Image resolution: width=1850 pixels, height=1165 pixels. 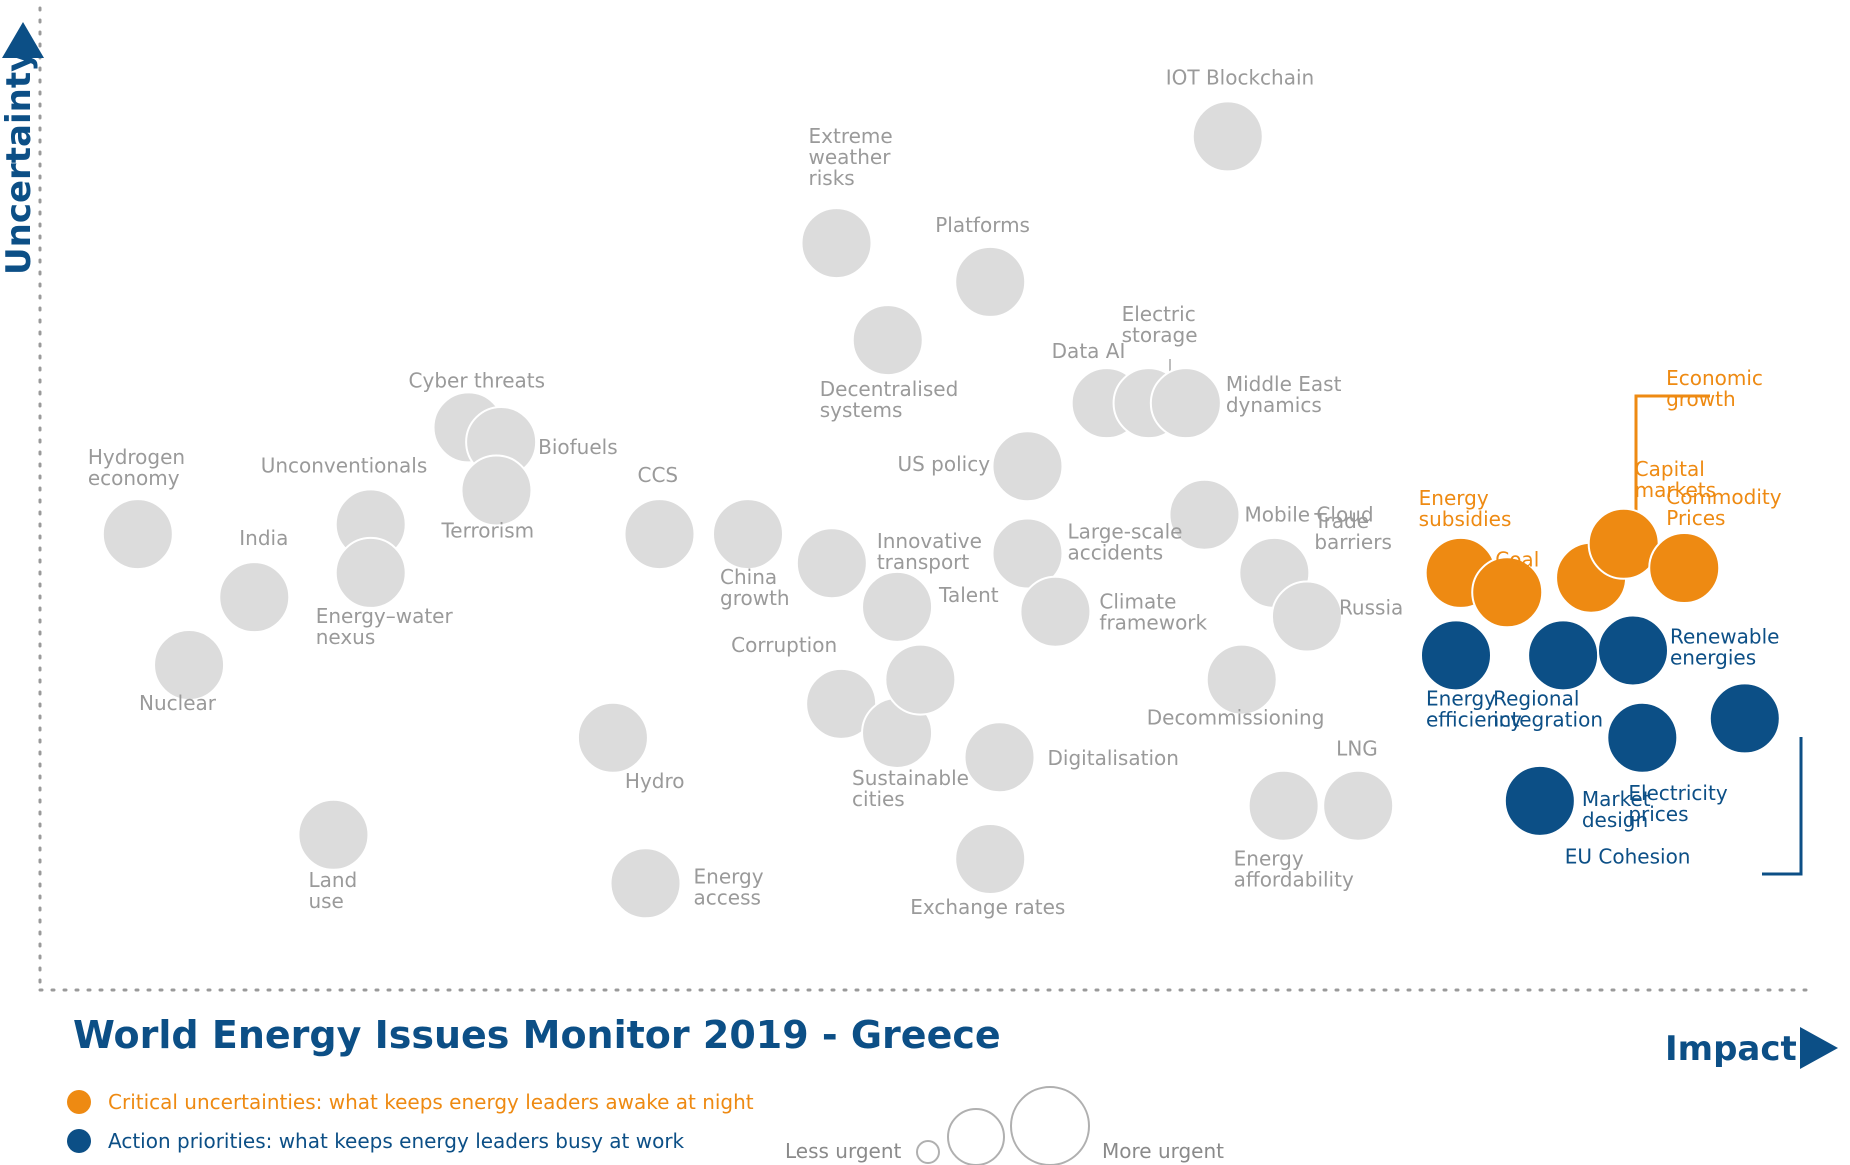 I want to click on bubble-label-34: Energy affordability, so click(x=1294, y=869).